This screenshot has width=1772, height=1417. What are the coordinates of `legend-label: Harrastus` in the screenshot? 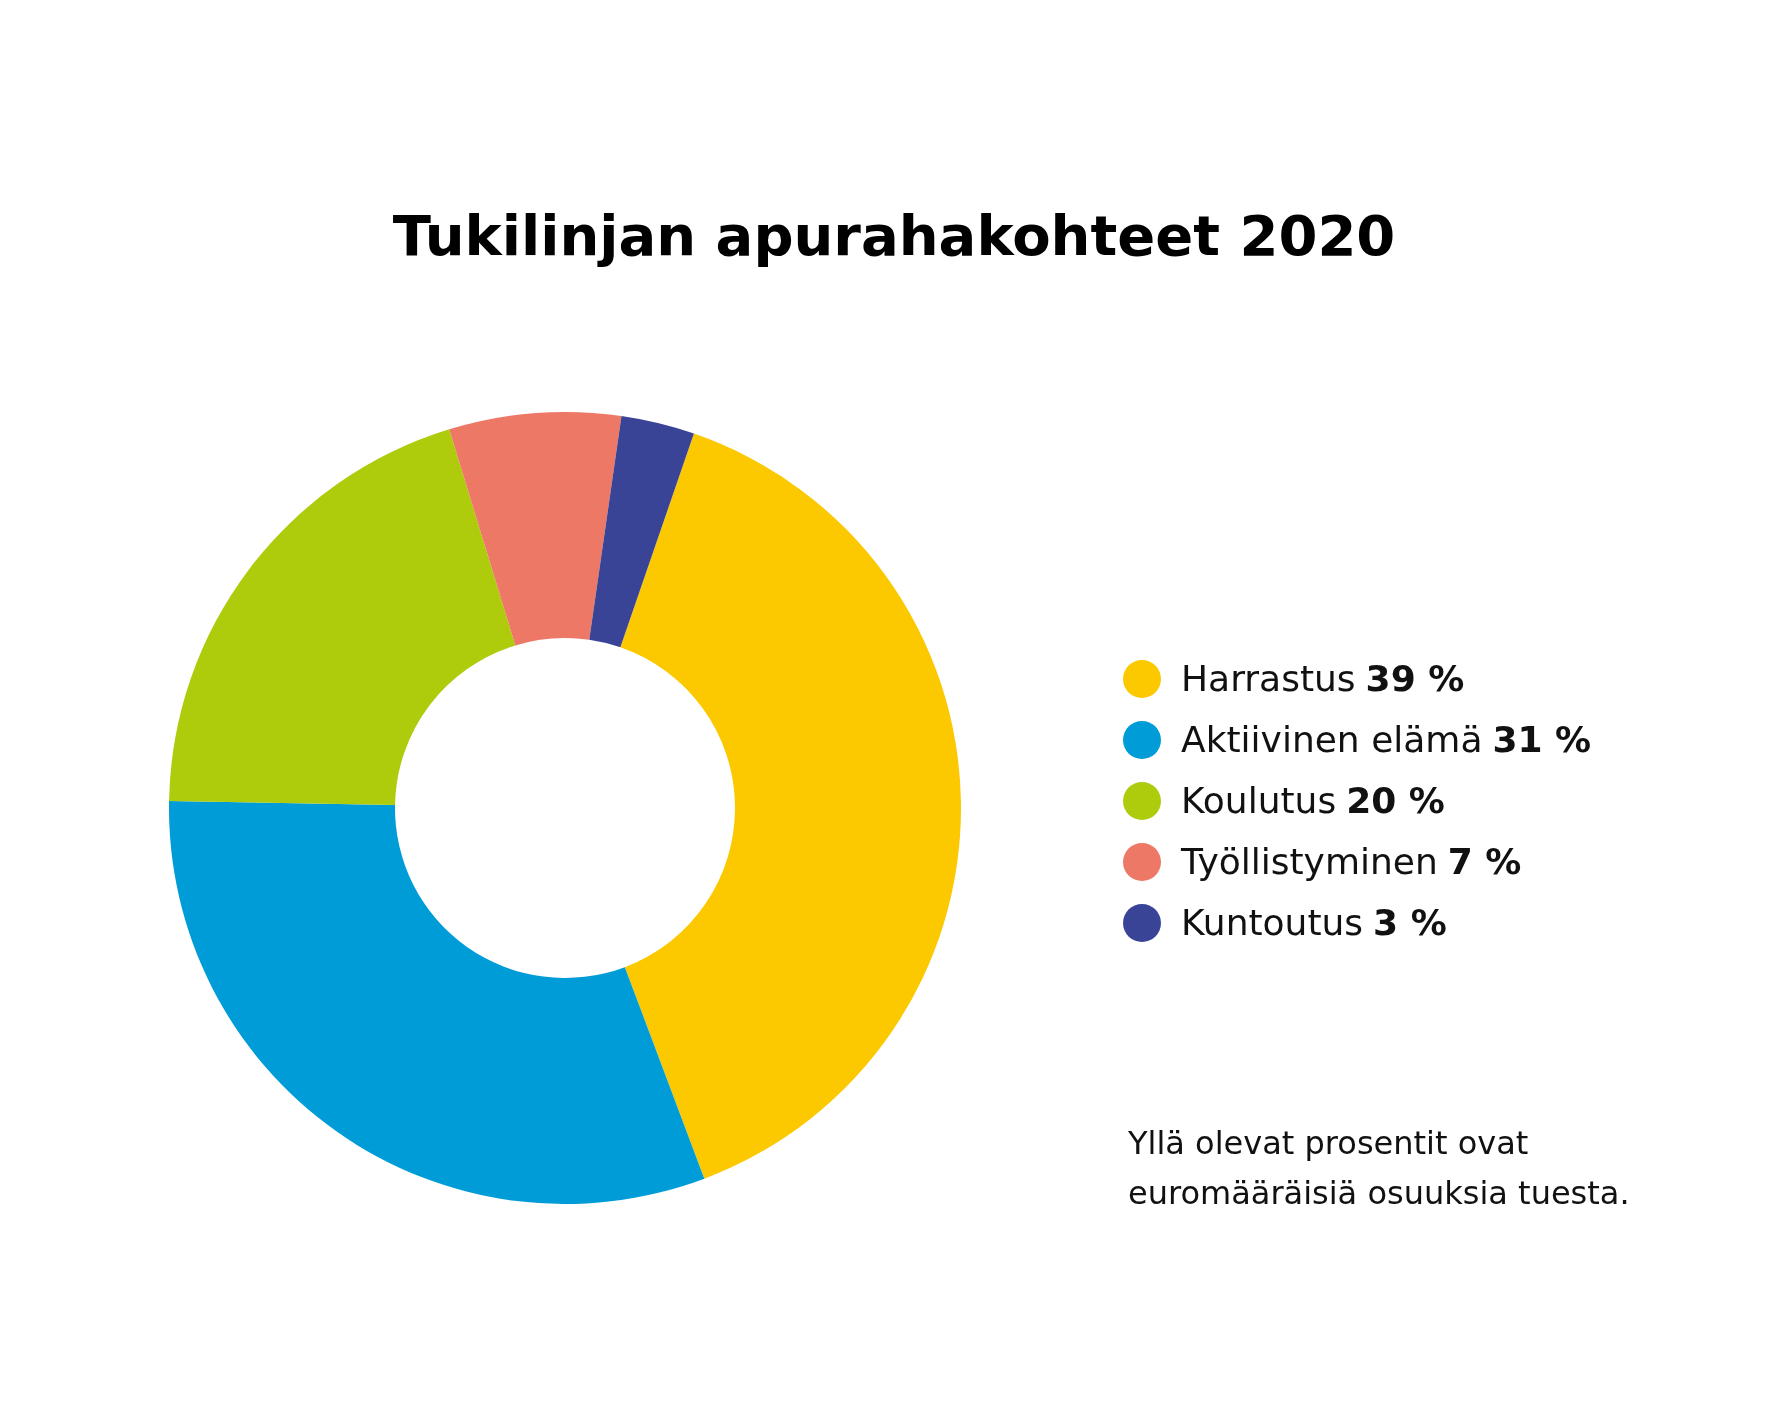 It's located at (1268, 678).